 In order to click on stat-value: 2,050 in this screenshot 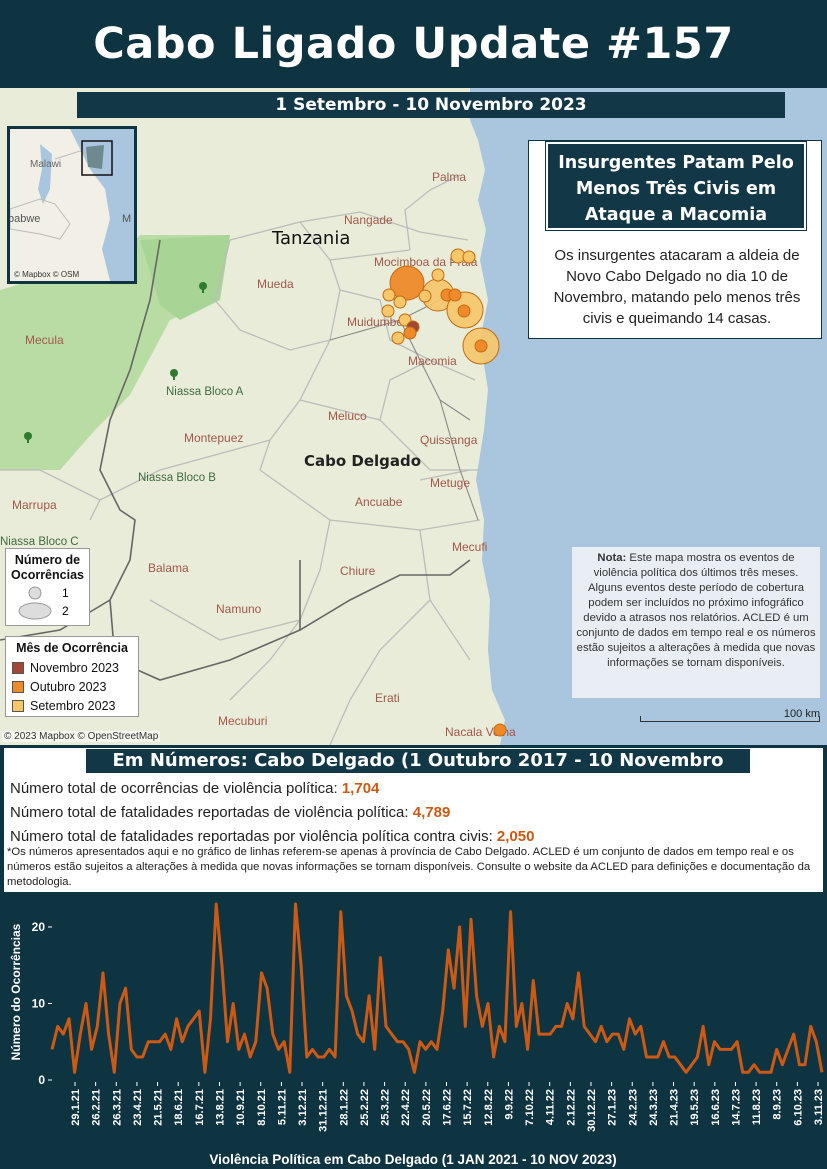, I will do `click(515, 836)`.